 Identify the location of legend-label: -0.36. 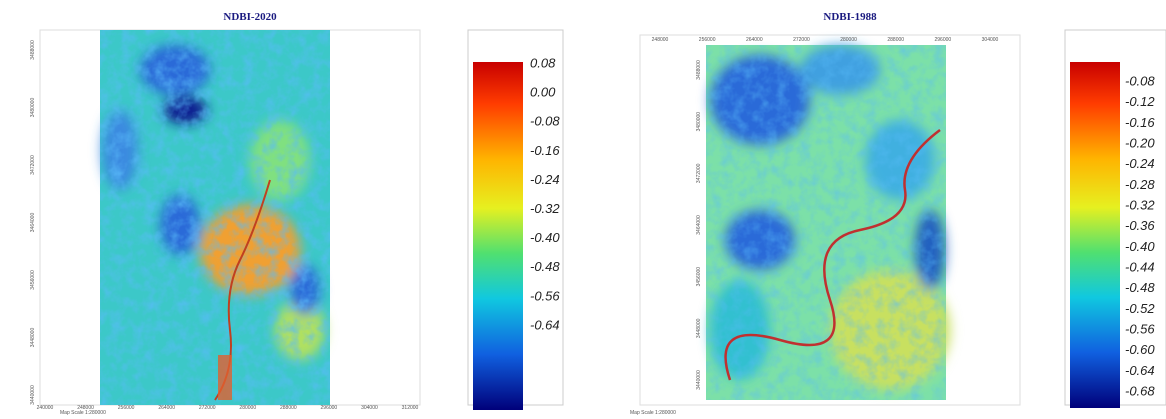
(1140, 225).